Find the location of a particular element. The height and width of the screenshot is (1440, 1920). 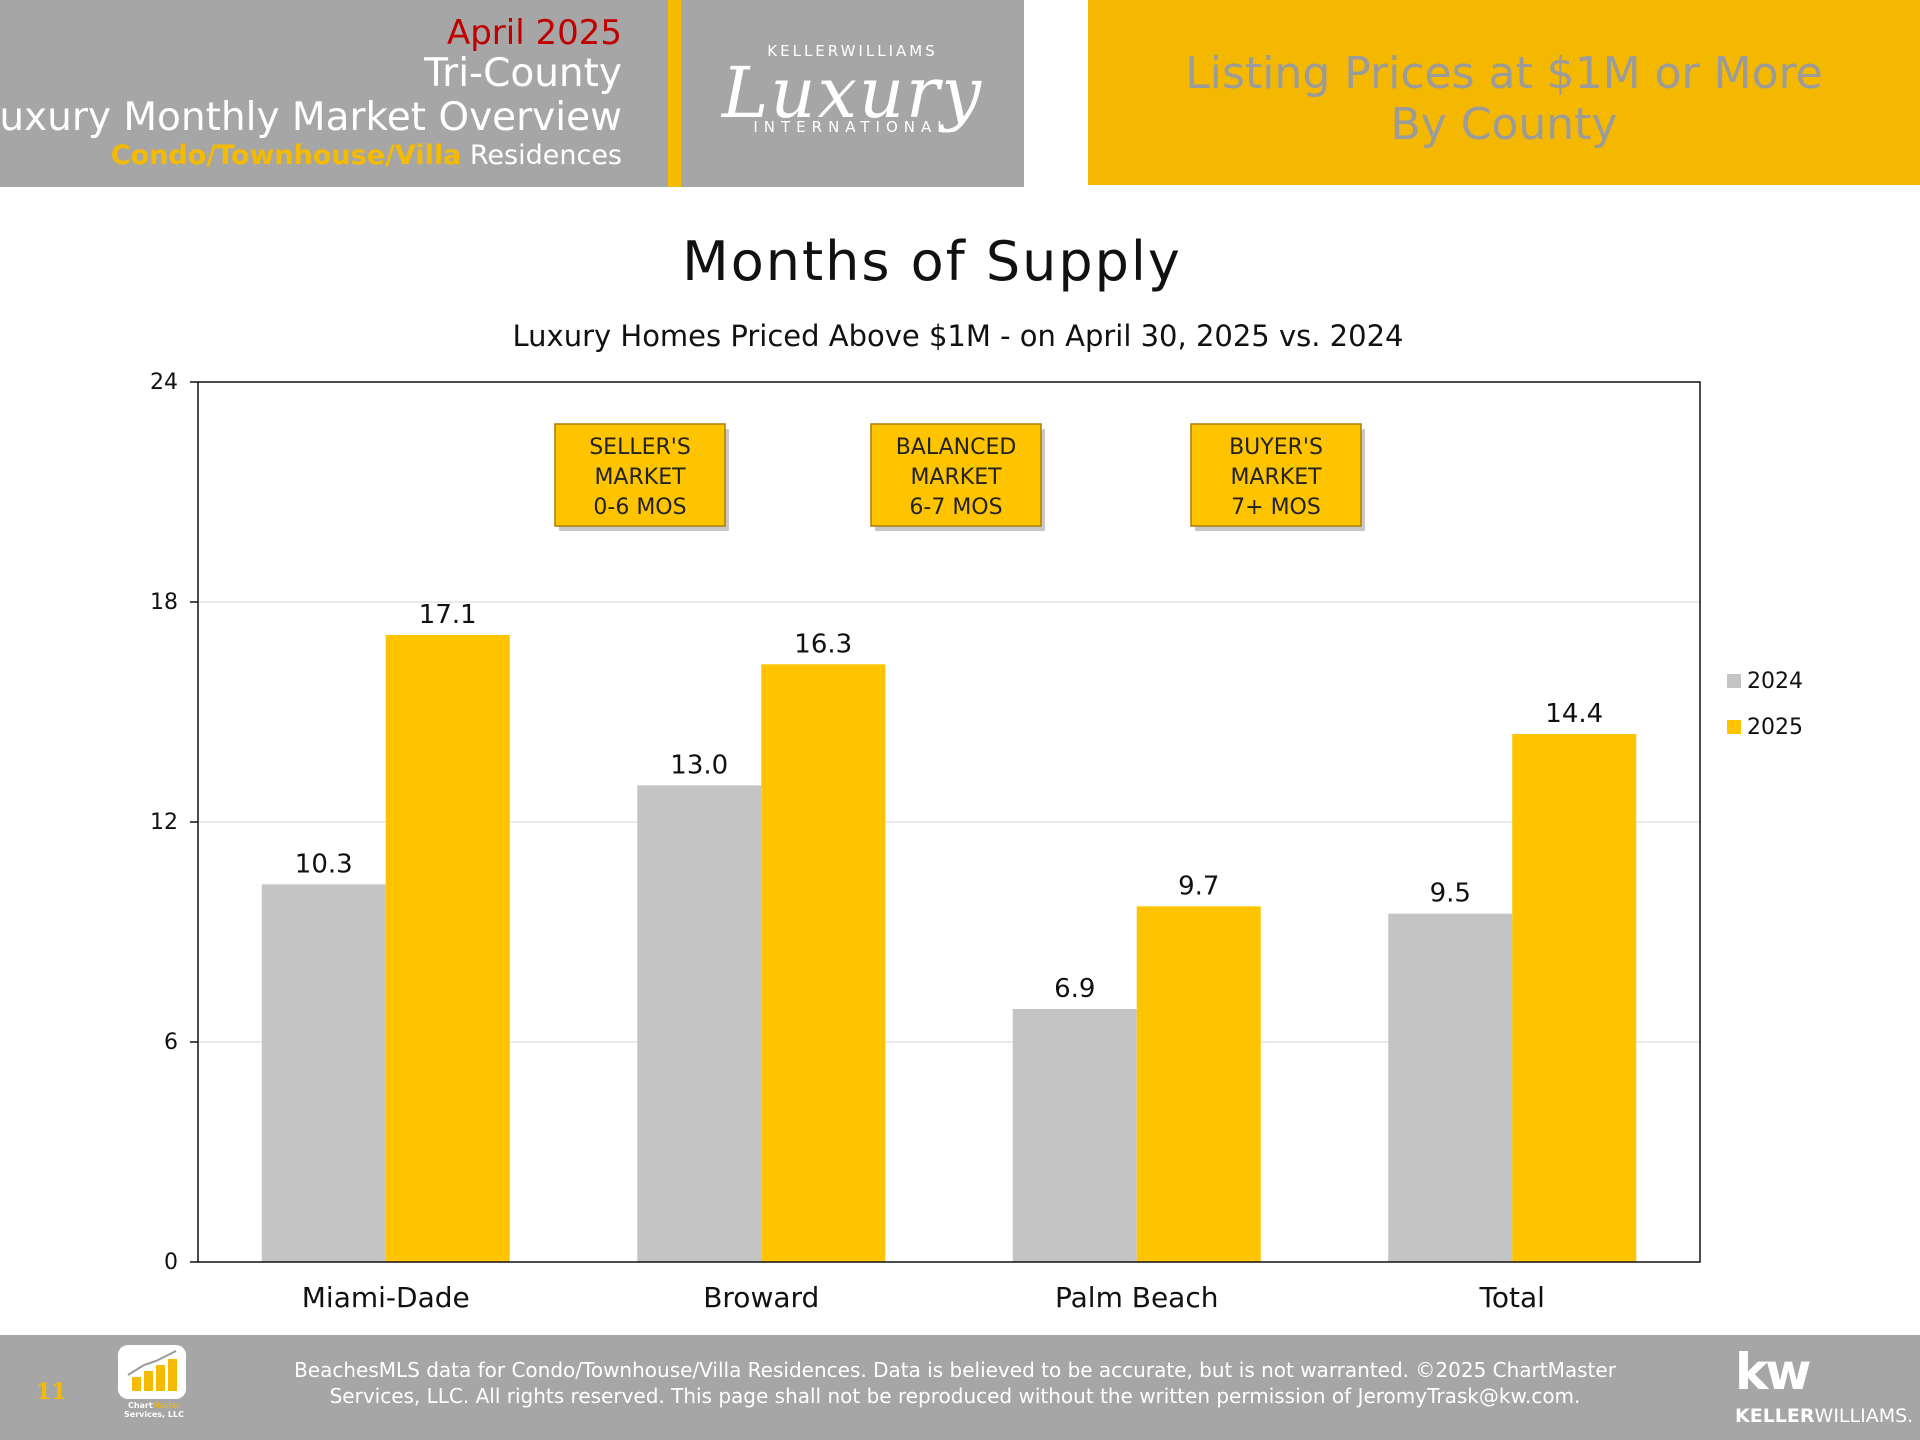

annotation-text-line-3: 6-7 MOS is located at coordinates (955, 507).